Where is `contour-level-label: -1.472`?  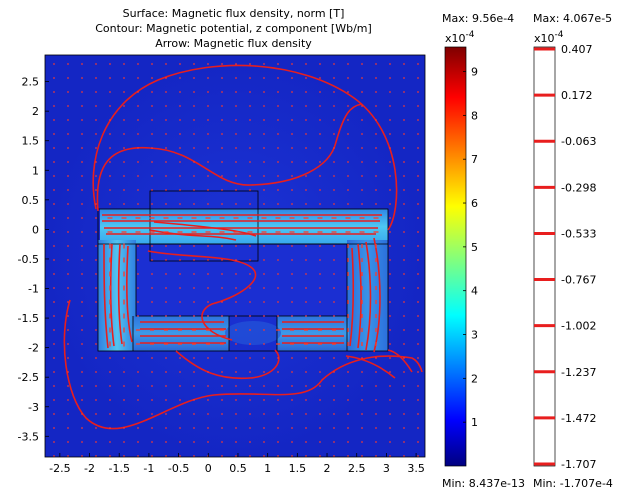
contour-level-label: -1.472 is located at coordinates (578, 418).